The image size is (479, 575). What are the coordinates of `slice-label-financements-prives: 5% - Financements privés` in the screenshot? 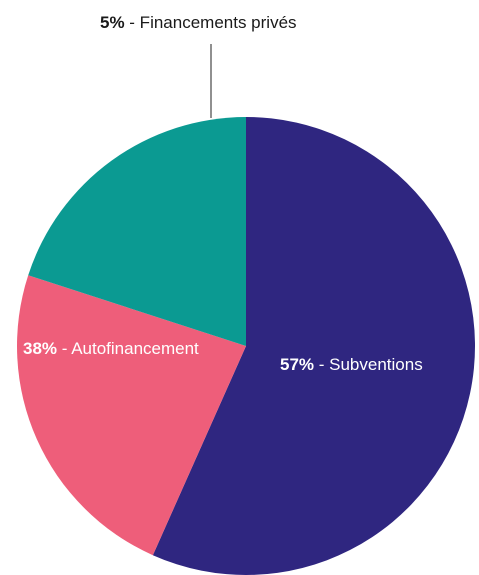 It's located at (198, 22).